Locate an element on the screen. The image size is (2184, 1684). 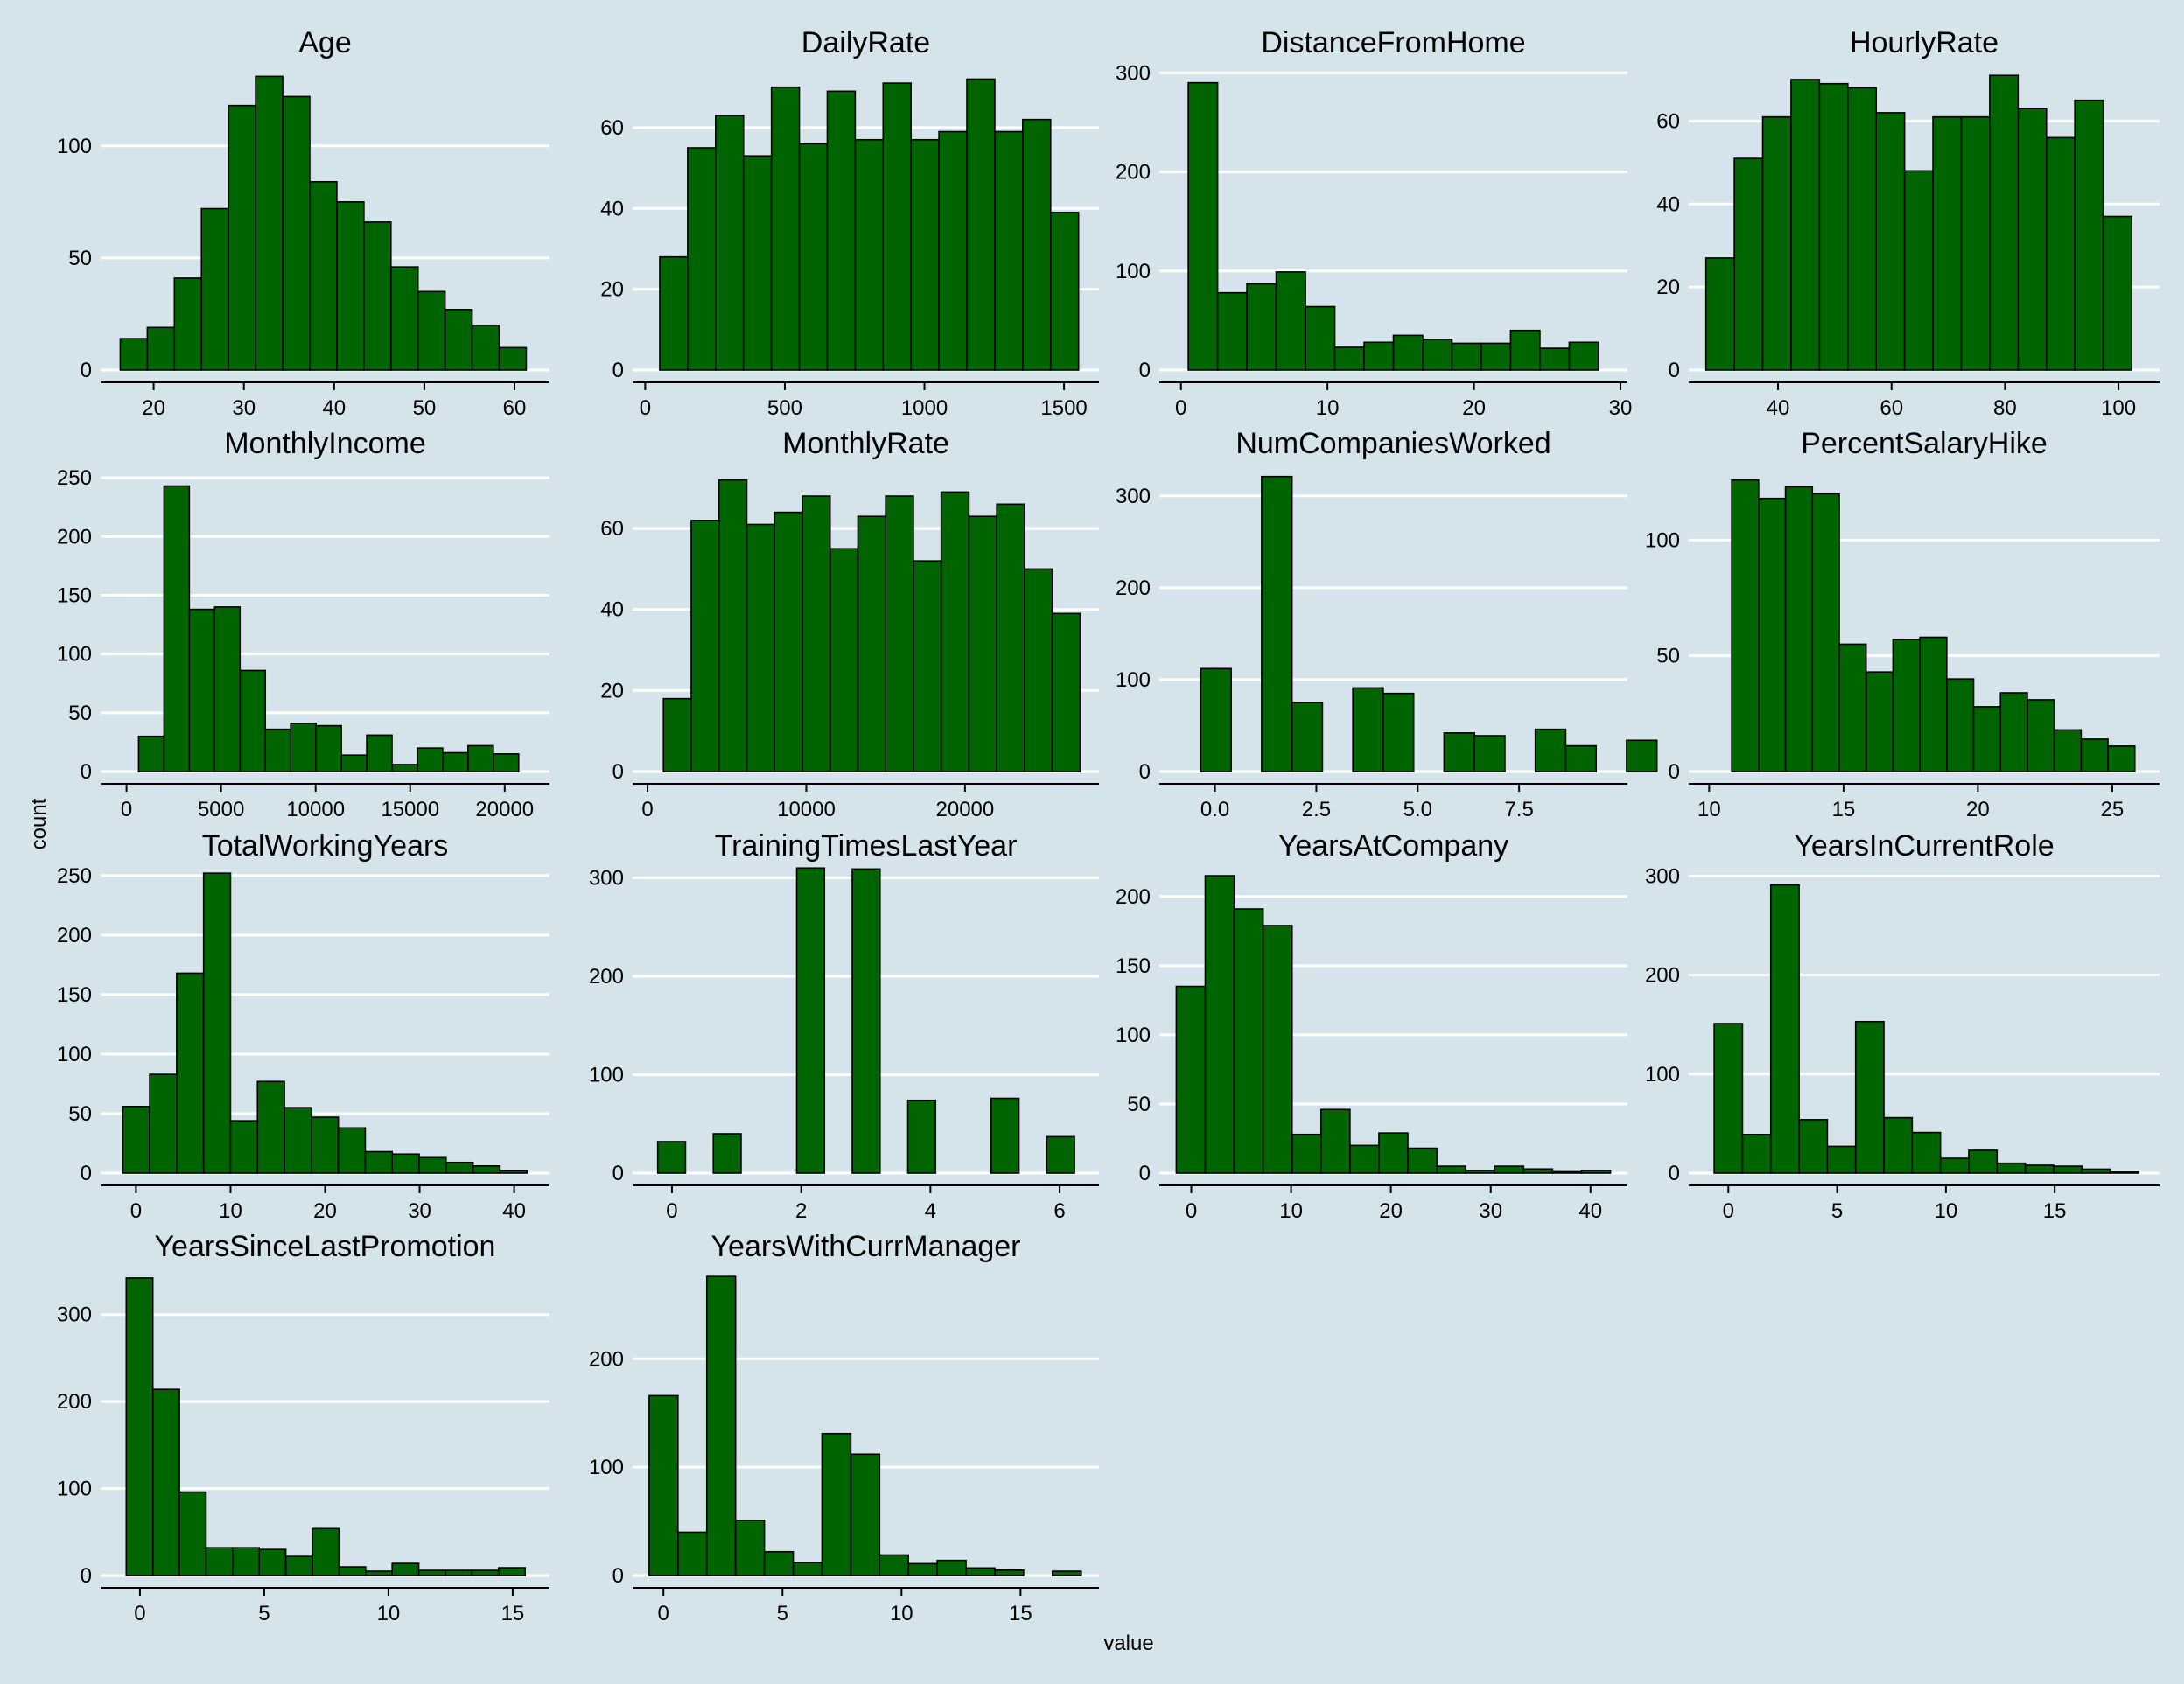
x-tick-label: 20 is located at coordinates (1391, 1211).